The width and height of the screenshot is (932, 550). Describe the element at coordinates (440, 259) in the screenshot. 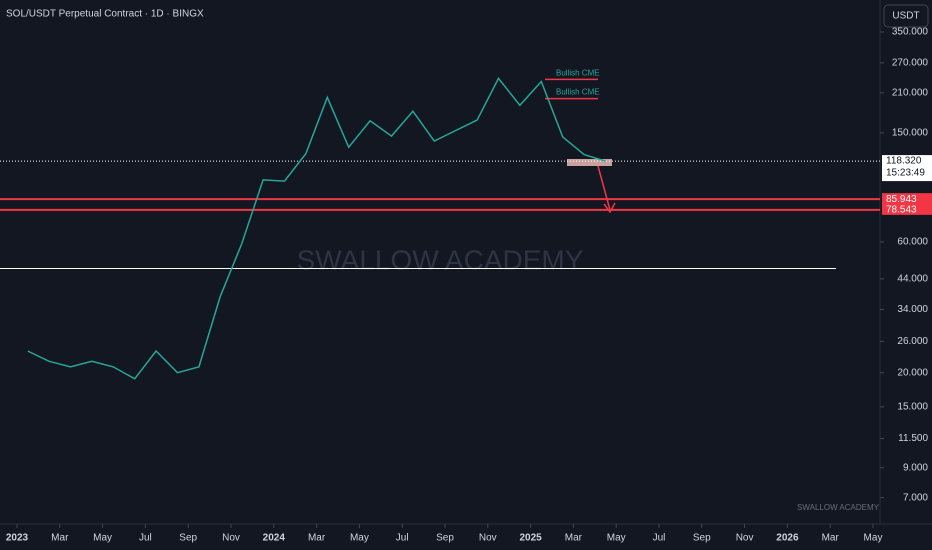

I see `watermark: SWALLOW ACADEMY` at that location.